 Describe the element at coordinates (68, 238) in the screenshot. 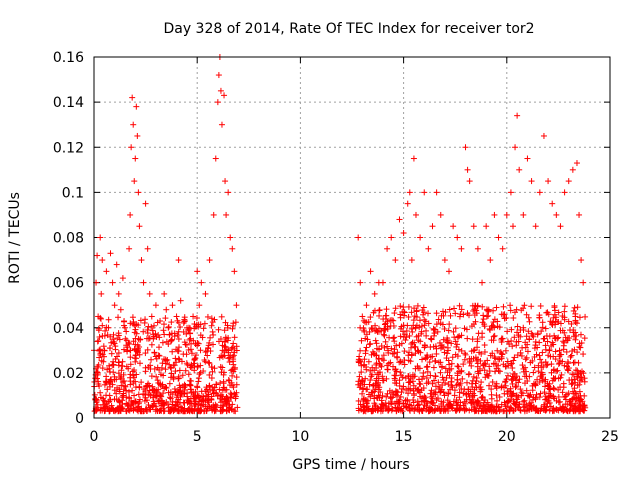

I see `y-tick-labels: 0 0.02 0.04 0.06 0.08 0.1 0.12 0.14 0.16` at that location.